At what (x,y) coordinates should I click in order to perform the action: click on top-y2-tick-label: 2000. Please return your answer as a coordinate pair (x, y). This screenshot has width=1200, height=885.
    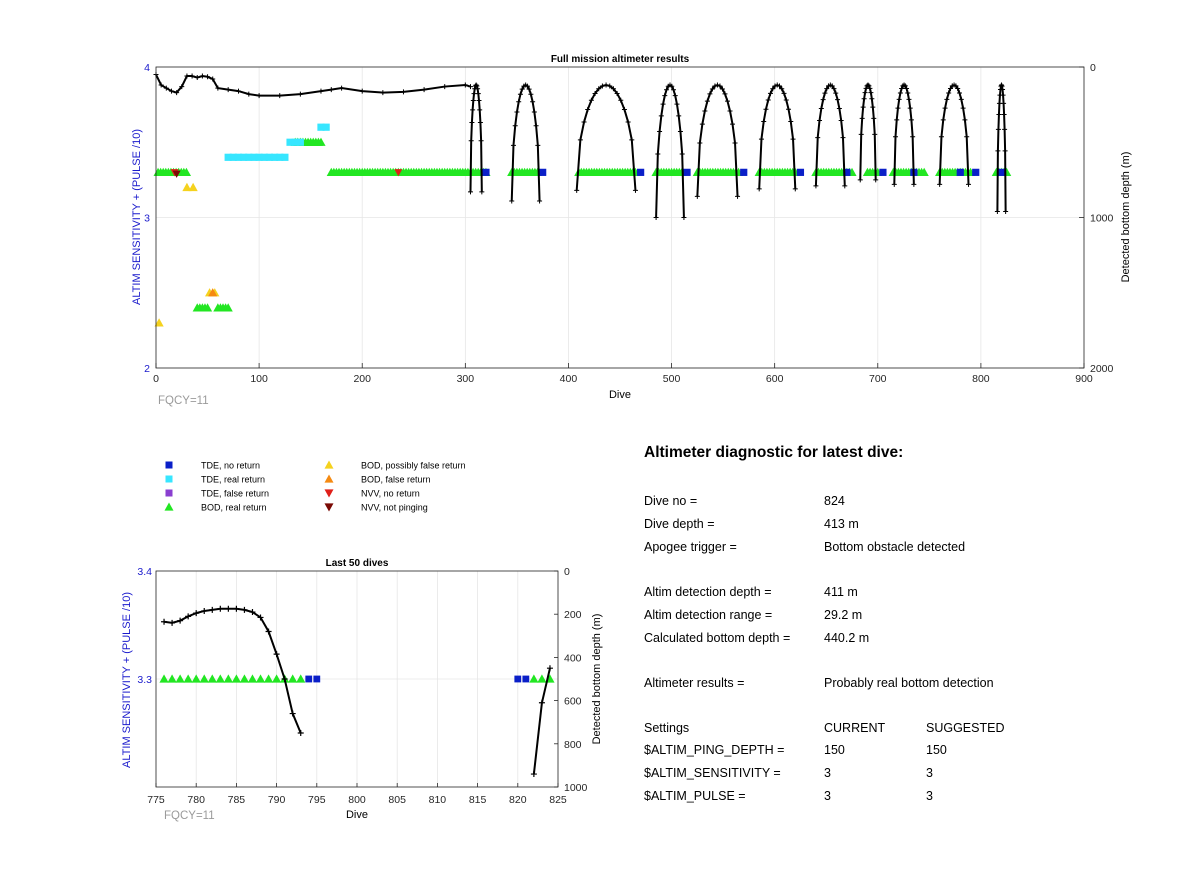
    Looking at the image, I should click on (1102, 369).